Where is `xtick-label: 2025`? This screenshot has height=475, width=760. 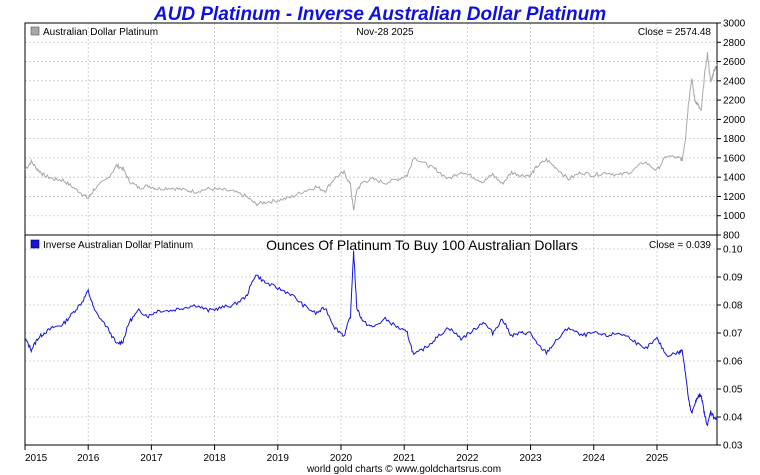
xtick-label: 2025 is located at coordinates (657, 458).